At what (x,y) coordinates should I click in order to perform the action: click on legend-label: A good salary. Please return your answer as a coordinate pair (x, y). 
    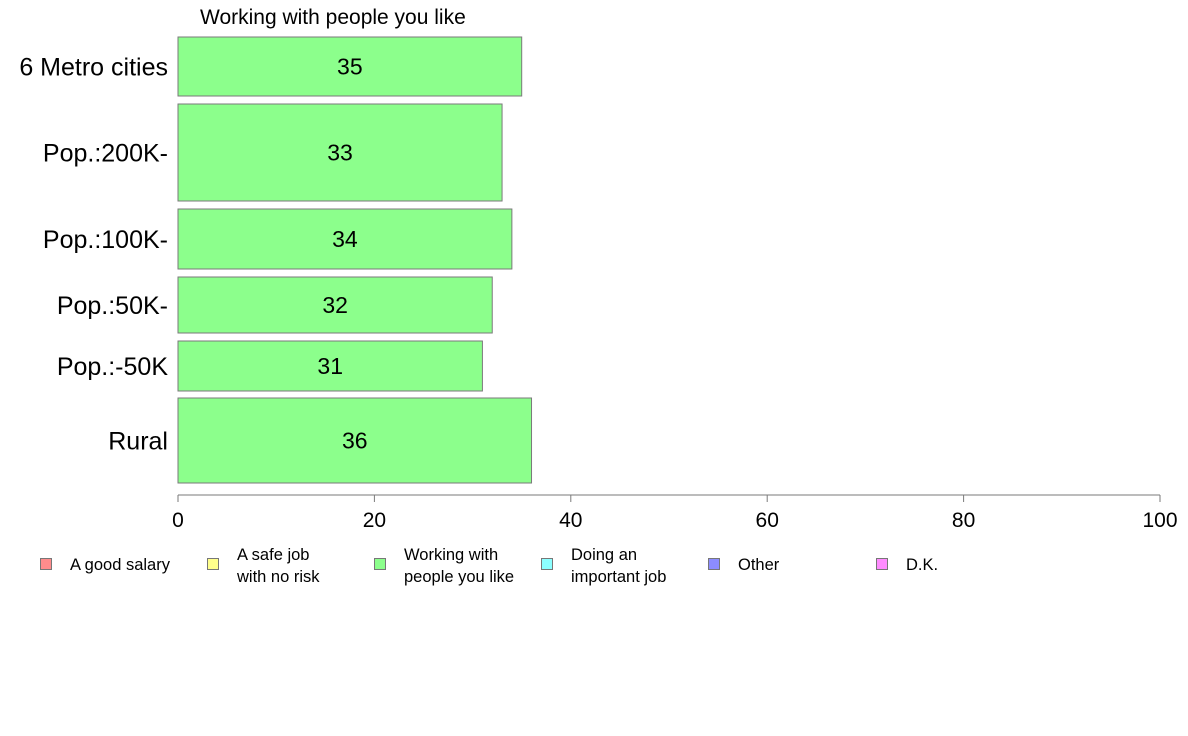
    Looking at the image, I should click on (120, 565).